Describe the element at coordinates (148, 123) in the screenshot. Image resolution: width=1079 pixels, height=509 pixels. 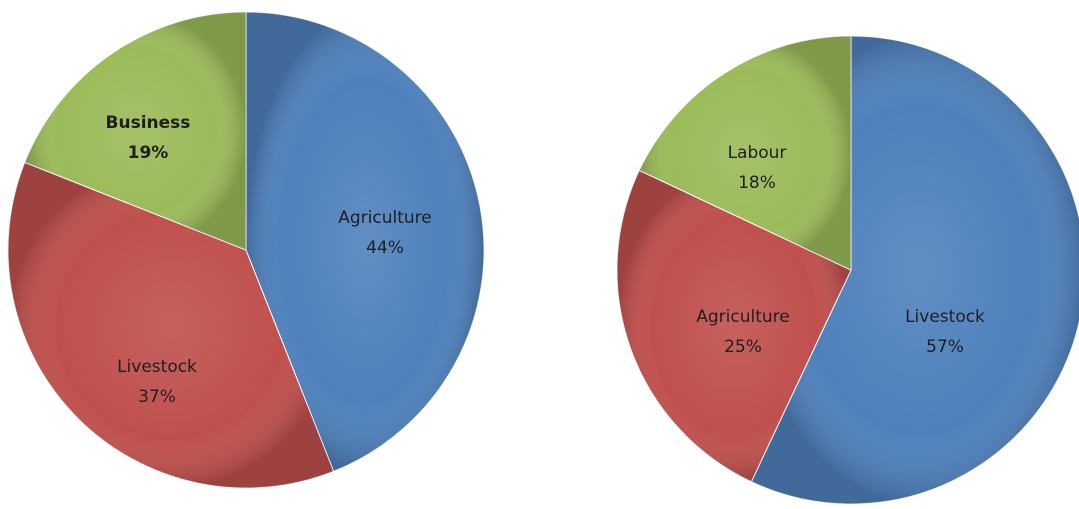
I see `slice-category-label: Business` at that location.